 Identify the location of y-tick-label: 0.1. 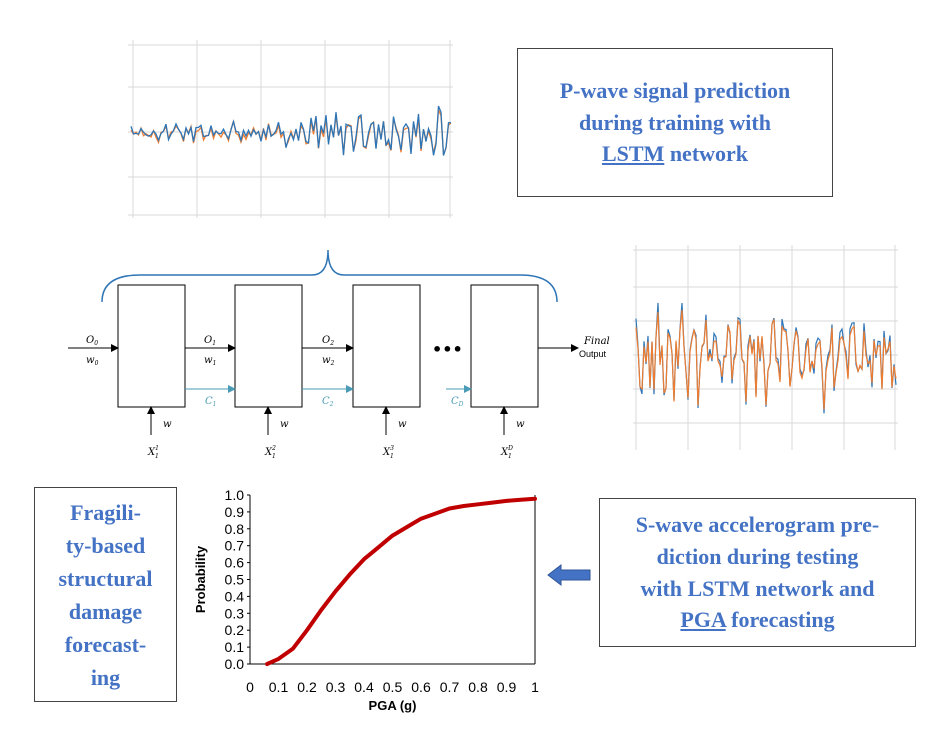
(235, 647).